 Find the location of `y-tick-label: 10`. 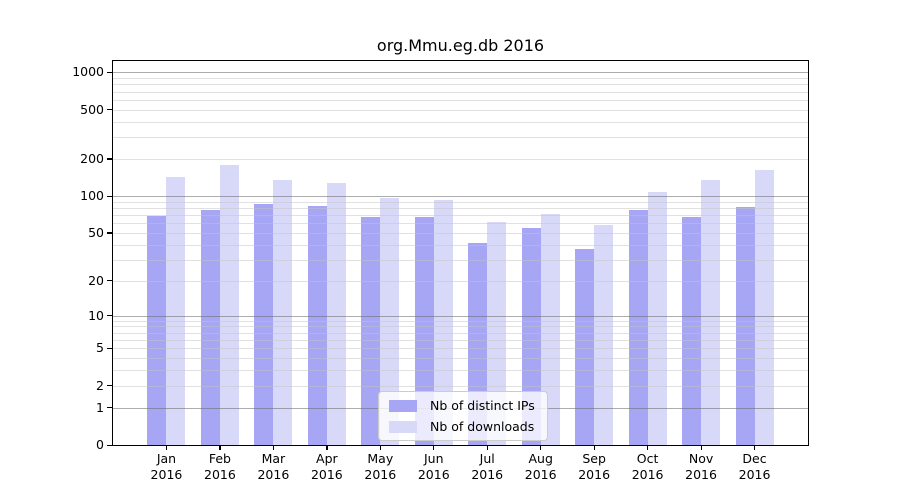

y-tick-label: 10 is located at coordinates (96, 315).